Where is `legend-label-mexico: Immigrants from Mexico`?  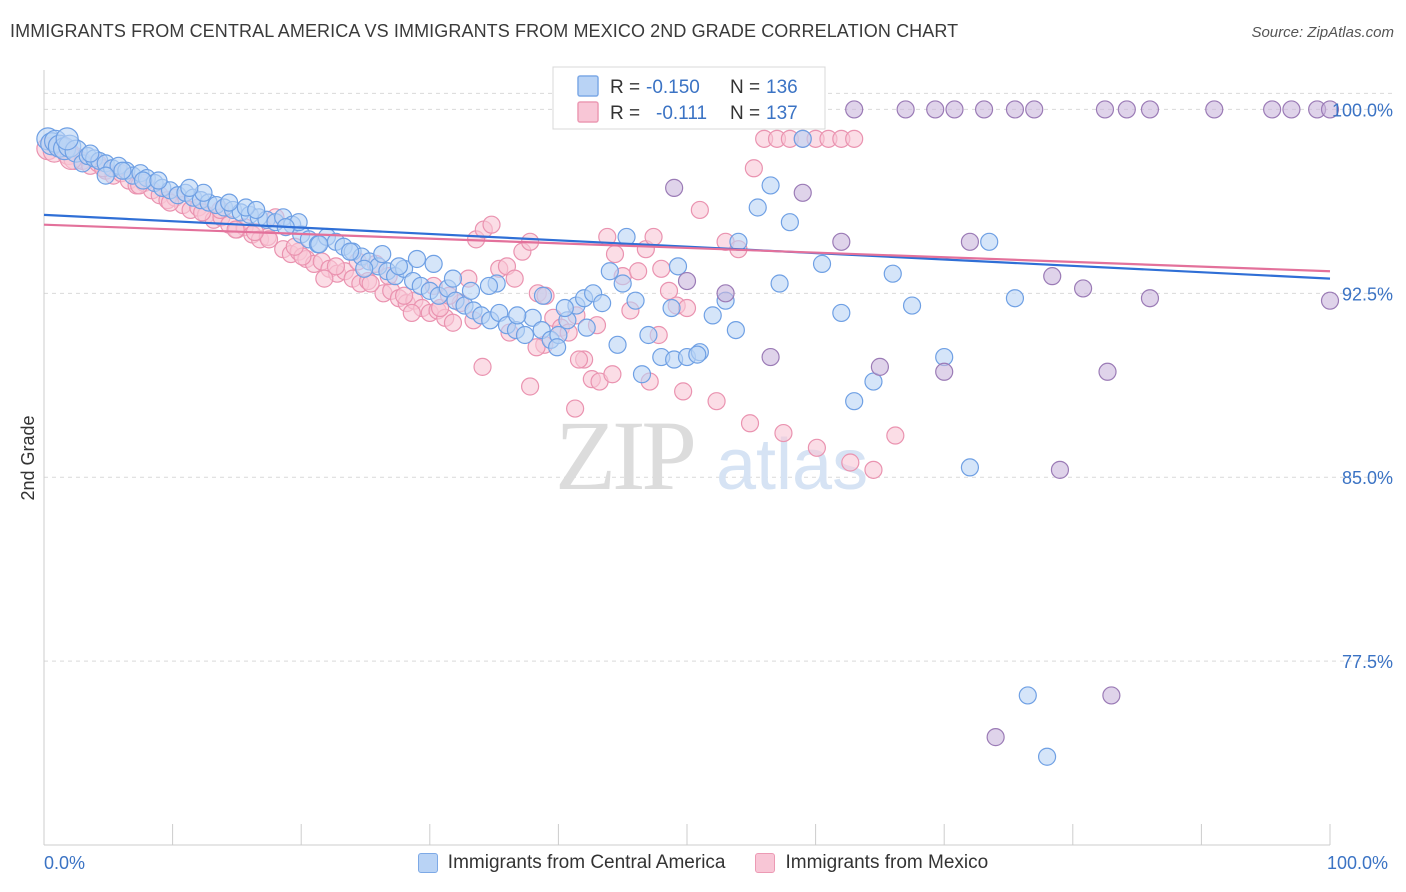
legend-label-mexico: Immigrants from Mexico is located at coordinates (887, 862).